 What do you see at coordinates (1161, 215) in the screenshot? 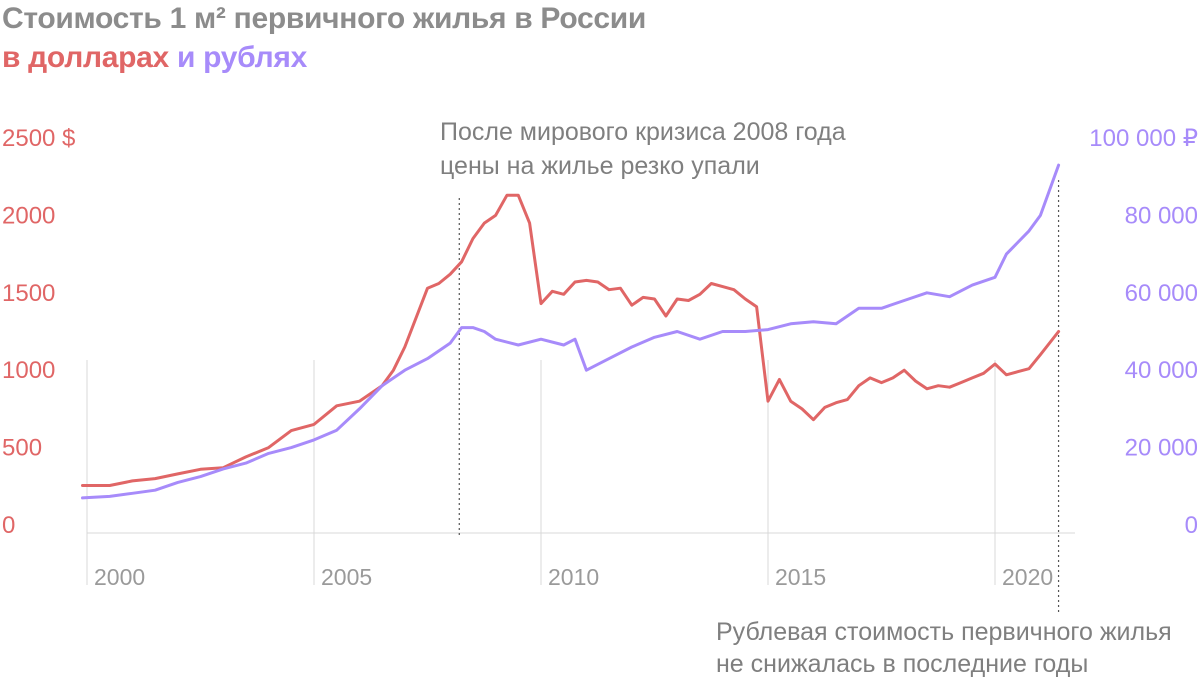
I see `y-right-tick-label: 80 000` at bounding box center [1161, 215].